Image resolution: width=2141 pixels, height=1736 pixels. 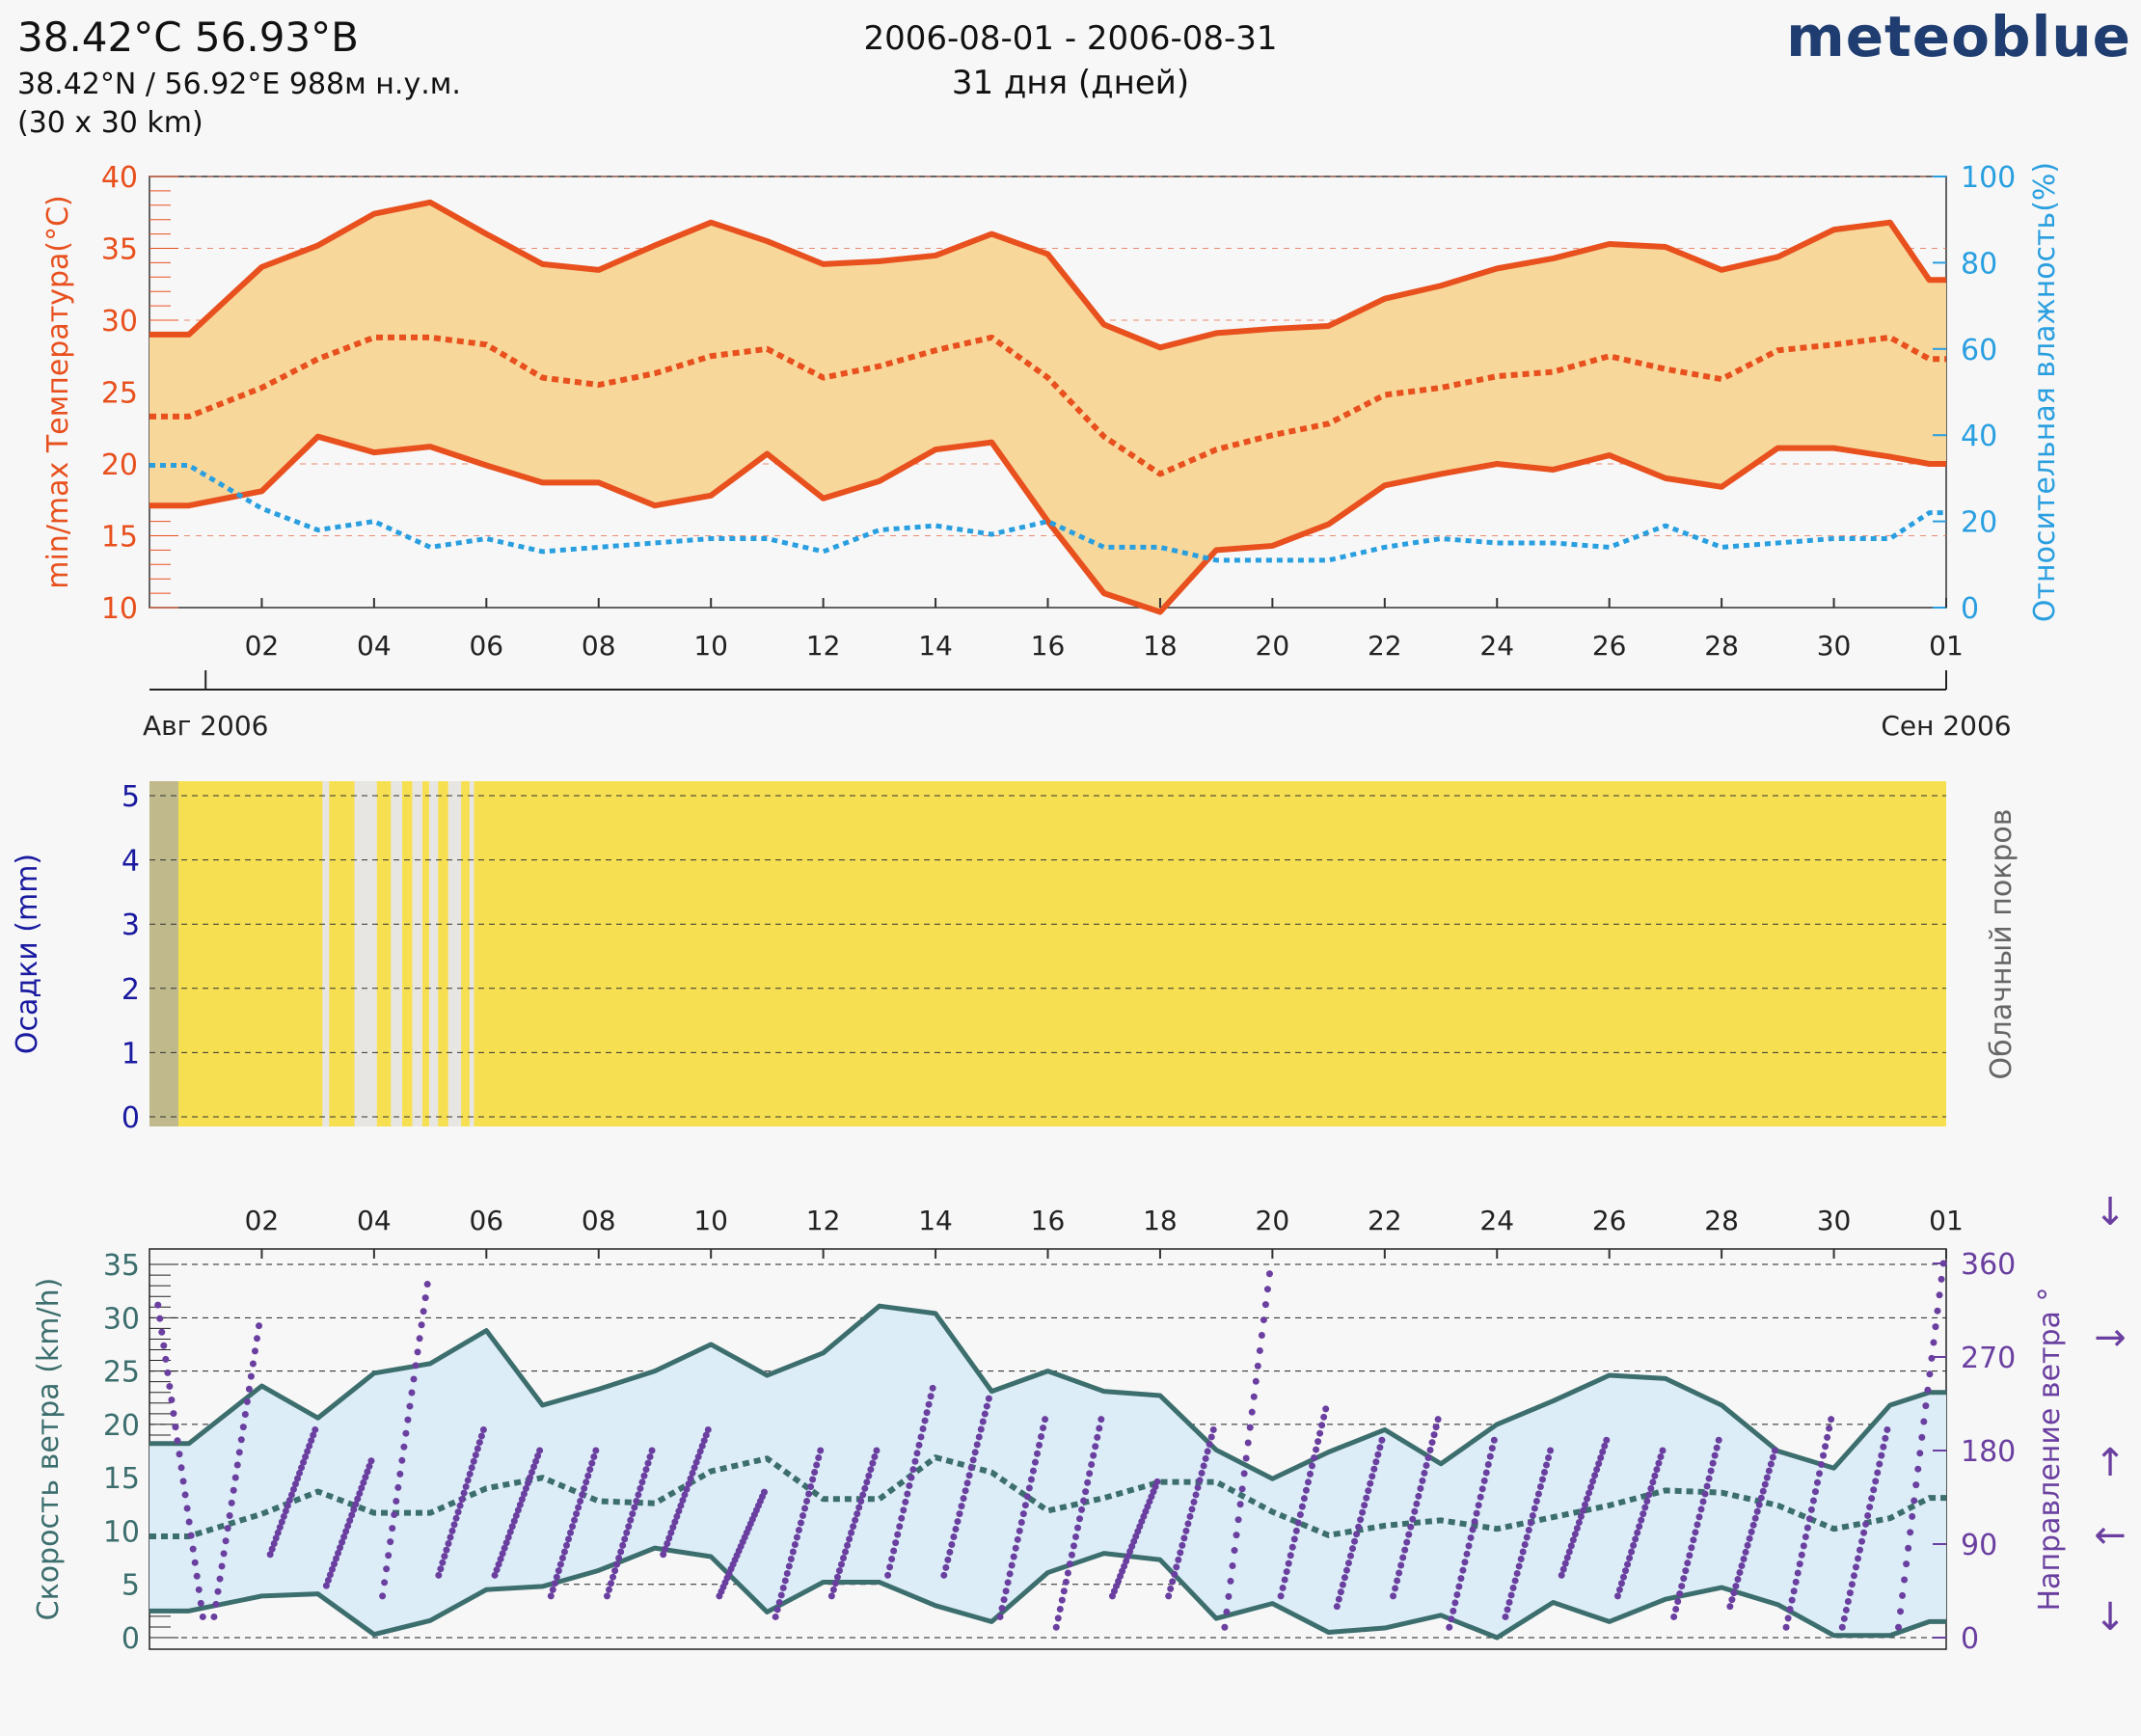 I want to click on temp-max-line, so click(x=1048, y=275).